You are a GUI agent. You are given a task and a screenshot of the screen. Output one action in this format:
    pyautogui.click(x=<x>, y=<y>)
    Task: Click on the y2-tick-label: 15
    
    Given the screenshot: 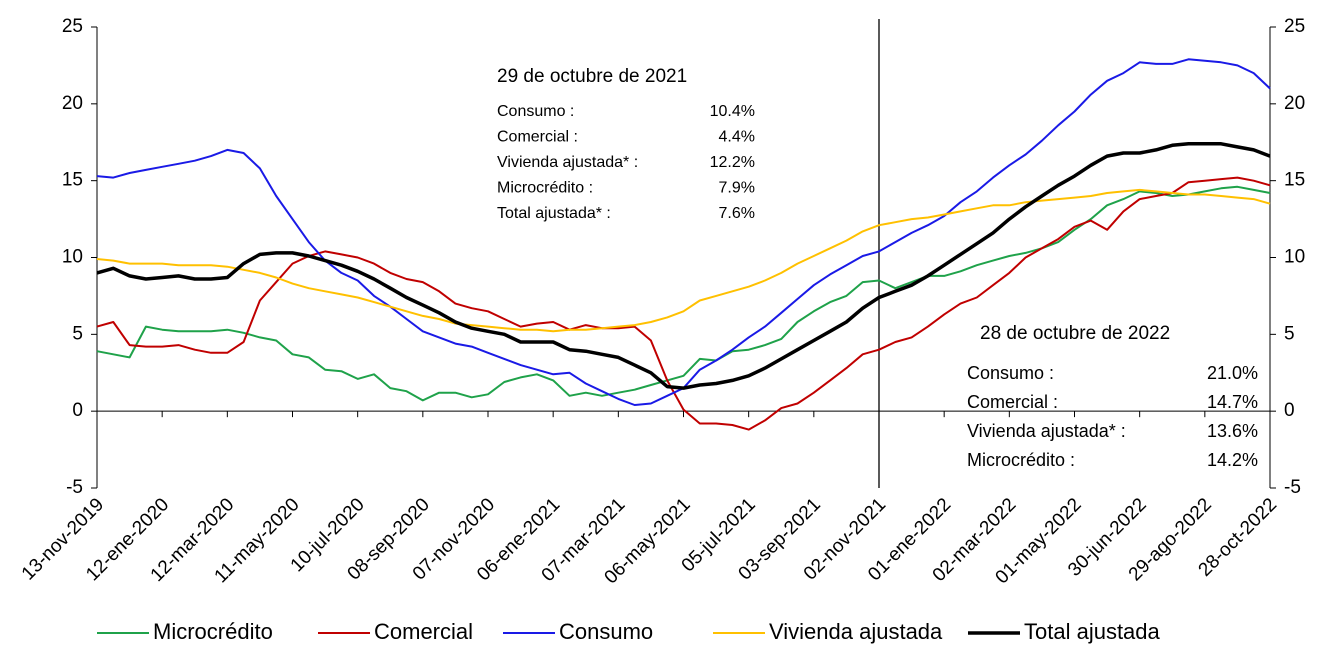 What is the action you would take?
    pyautogui.click(x=1294, y=180)
    